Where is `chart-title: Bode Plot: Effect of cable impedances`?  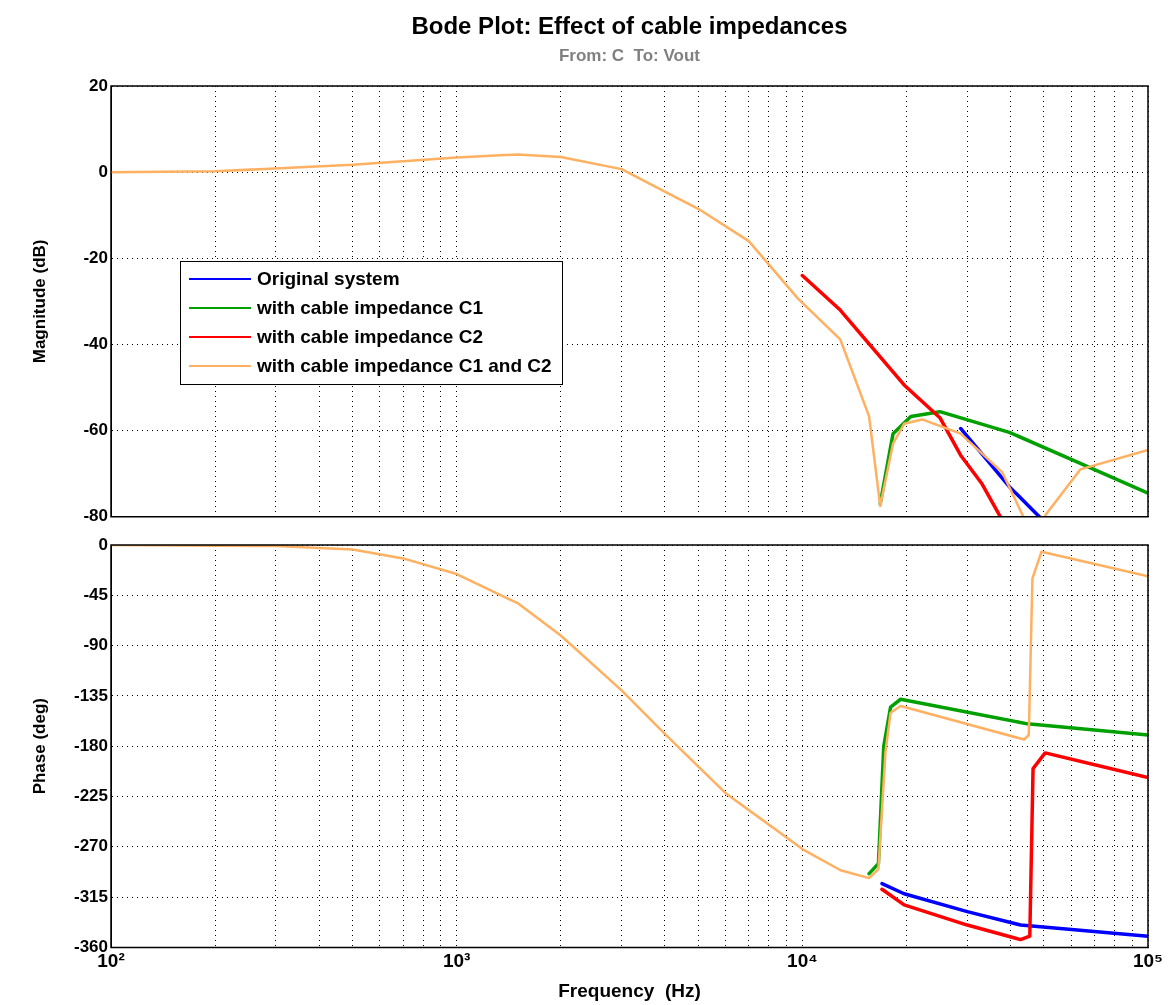 chart-title: Bode Plot: Effect of cable impedances is located at coordinates (629, 26).